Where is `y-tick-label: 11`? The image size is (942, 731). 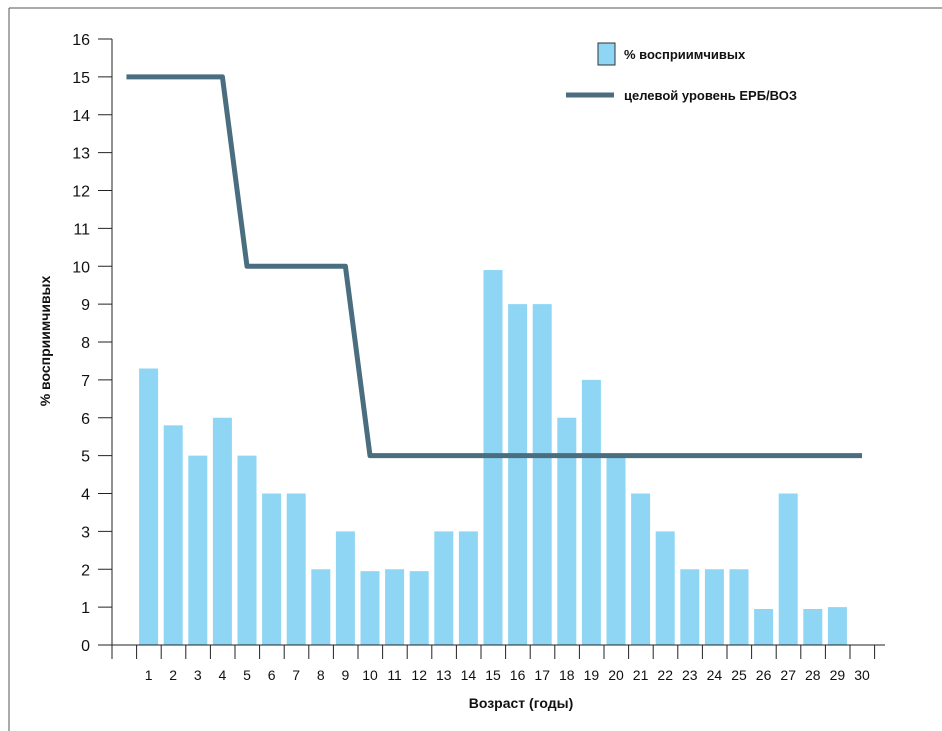 y-tick-label: 11 is located at coordinates (81, 229).